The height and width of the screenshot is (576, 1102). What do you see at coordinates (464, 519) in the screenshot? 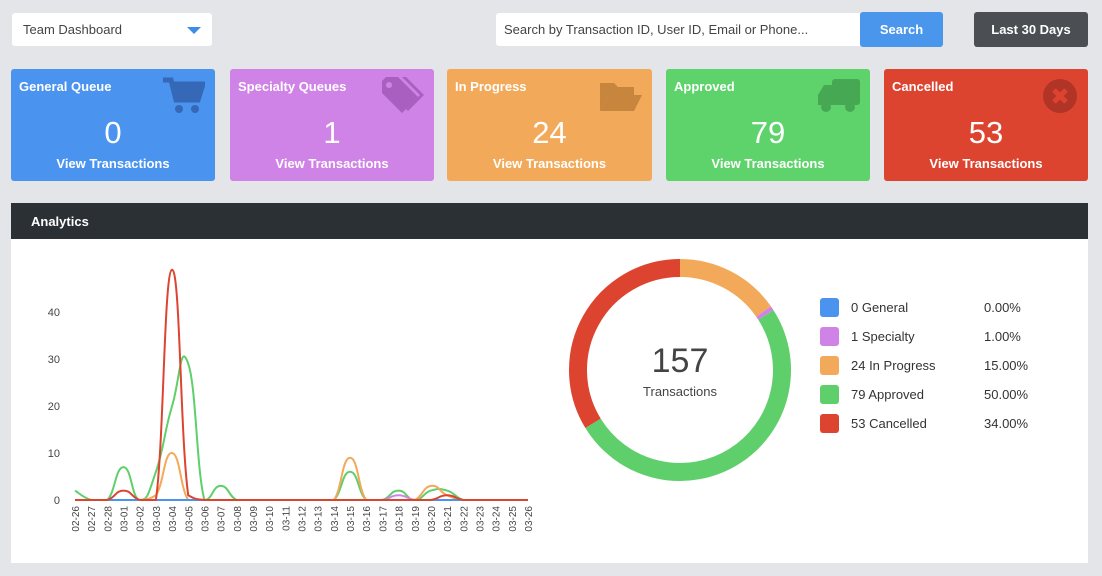
I see `x-tick-label: 03-22` at bounding box center [464, 519].